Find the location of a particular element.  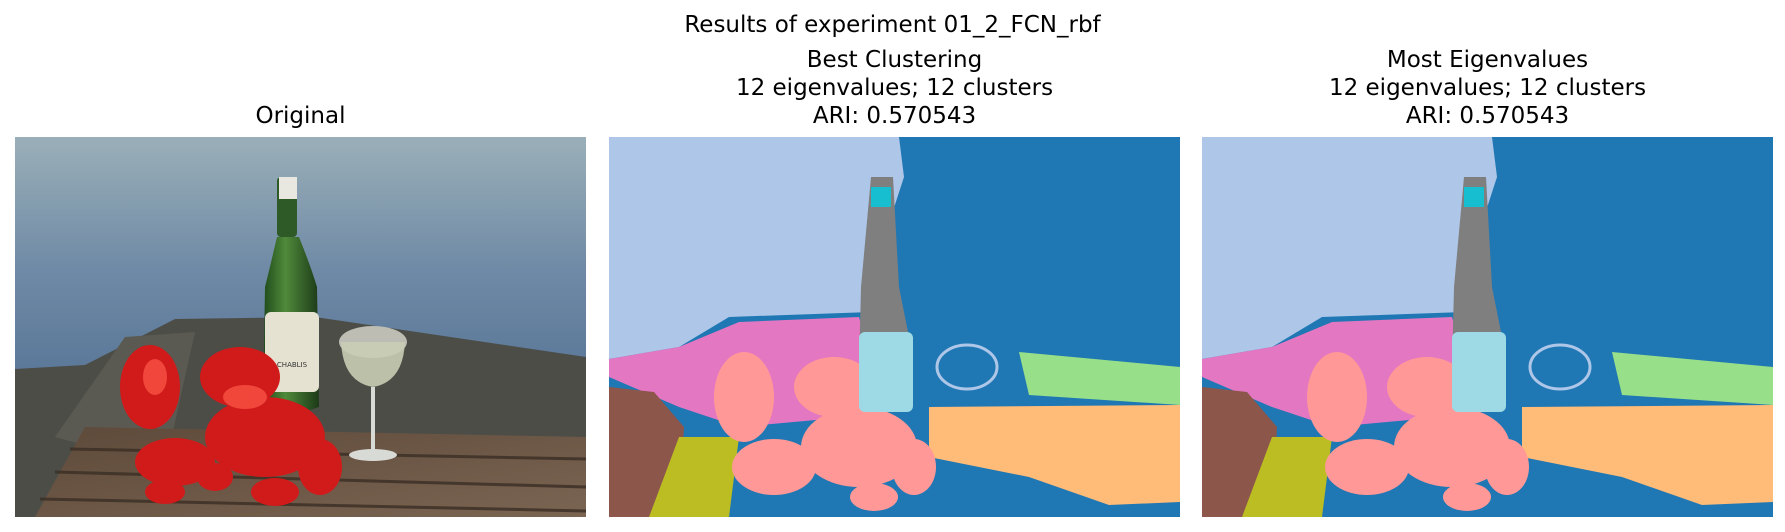

panel-original-title: Original is located at coordinates (300, 116).